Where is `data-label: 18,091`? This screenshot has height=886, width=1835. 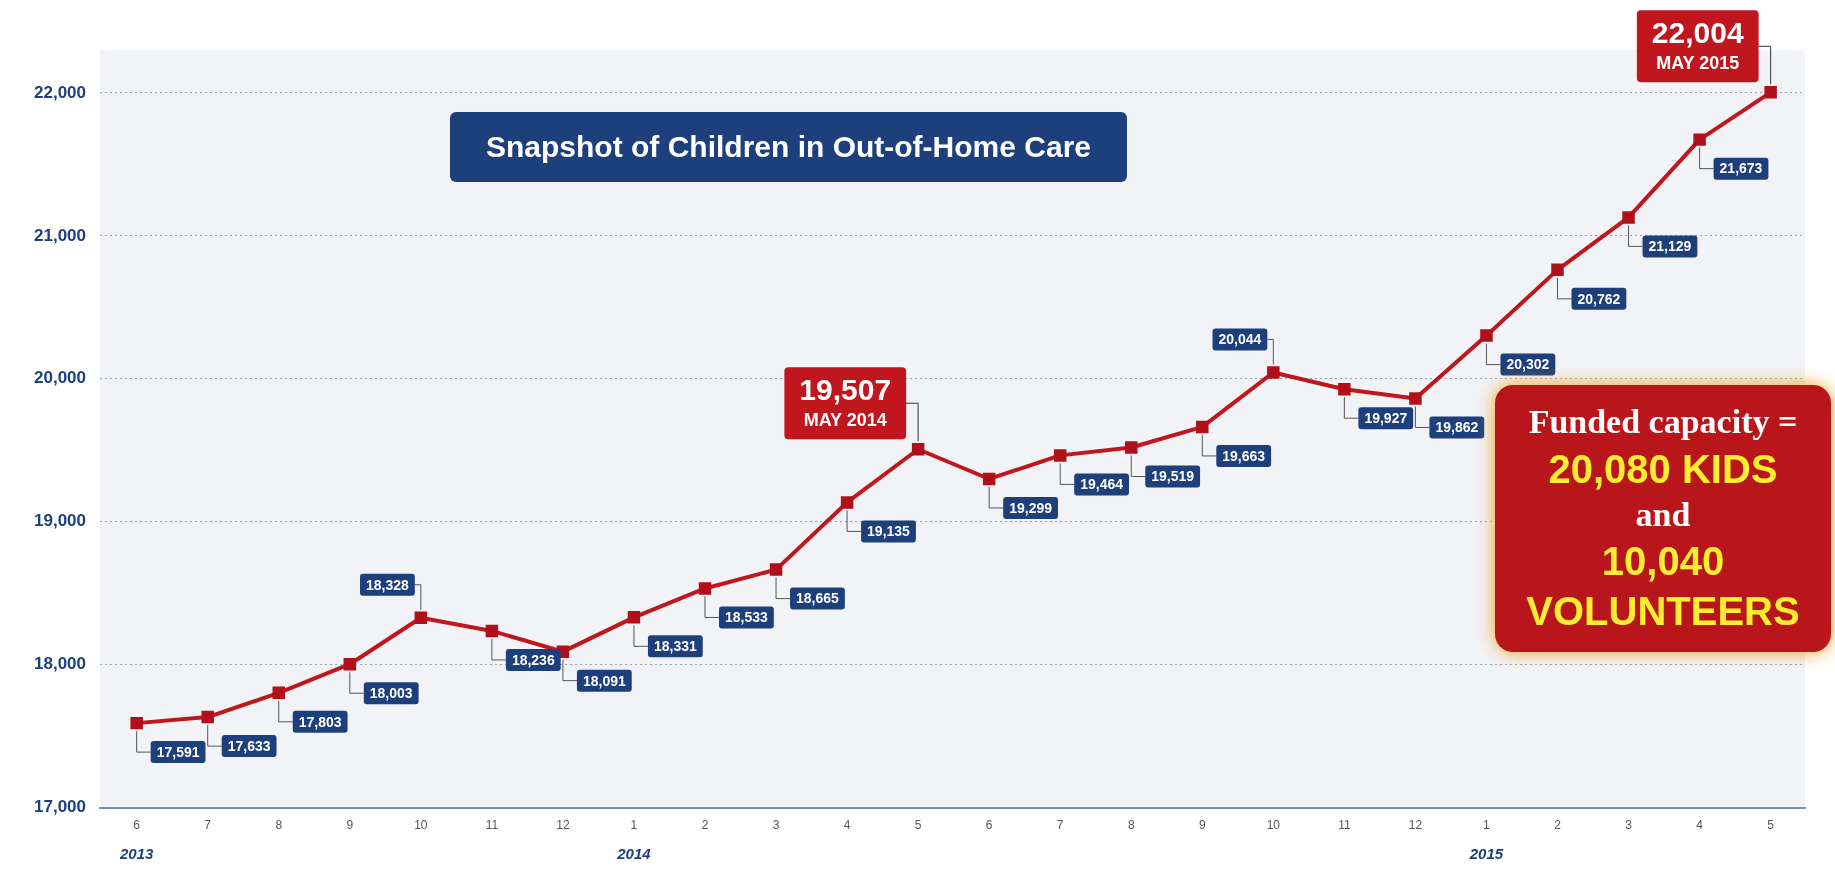
data-label: 18,091 is located at coordinates (604, 680).